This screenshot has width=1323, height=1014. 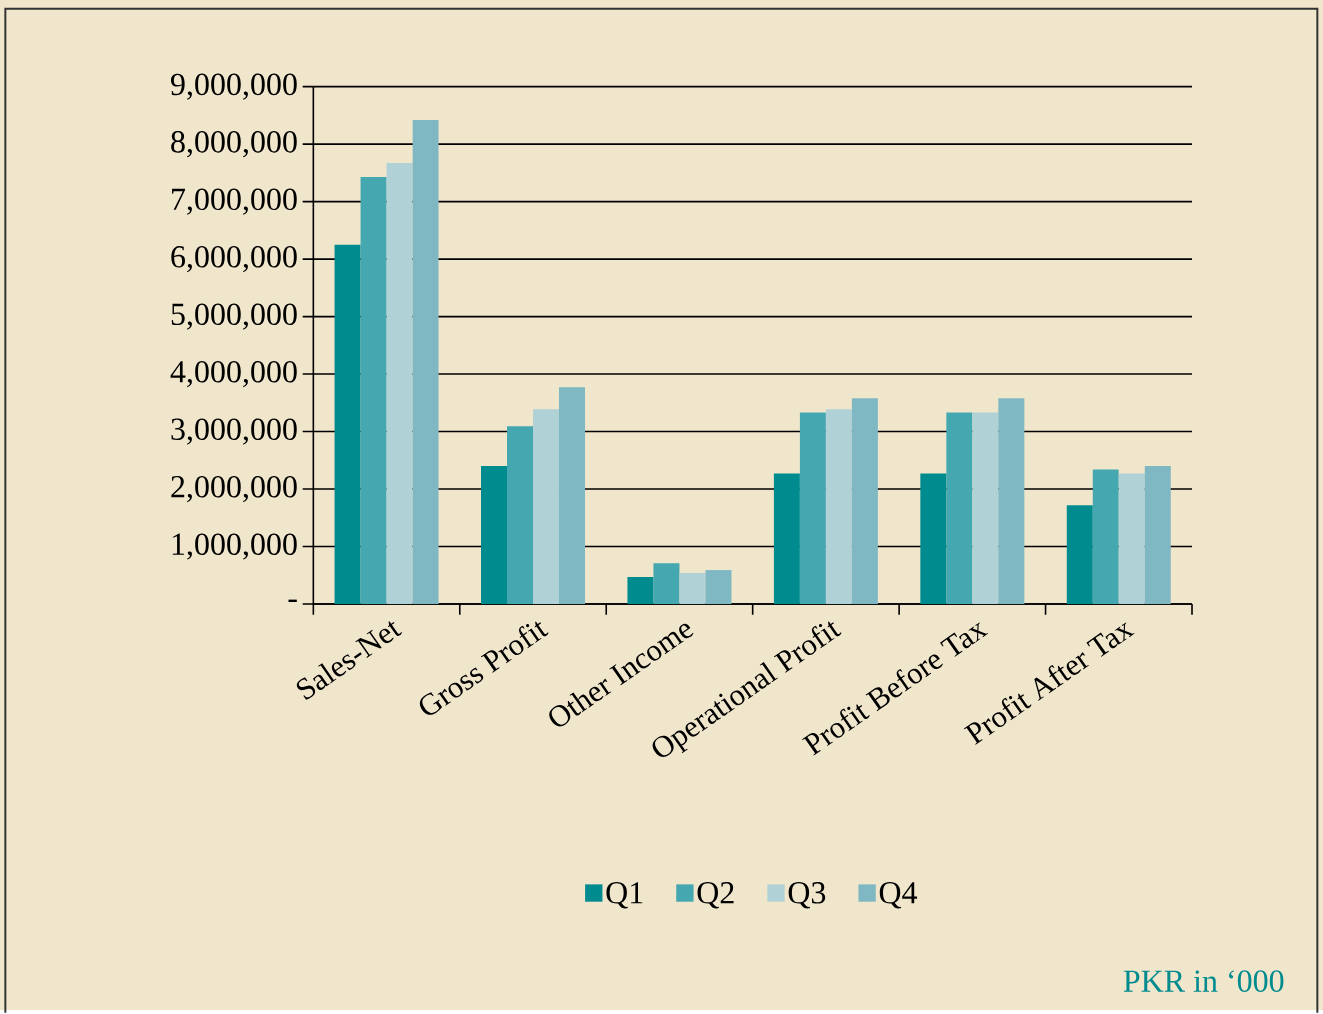 I want to click on legend-label: Q2, so click(x=715, y=895).